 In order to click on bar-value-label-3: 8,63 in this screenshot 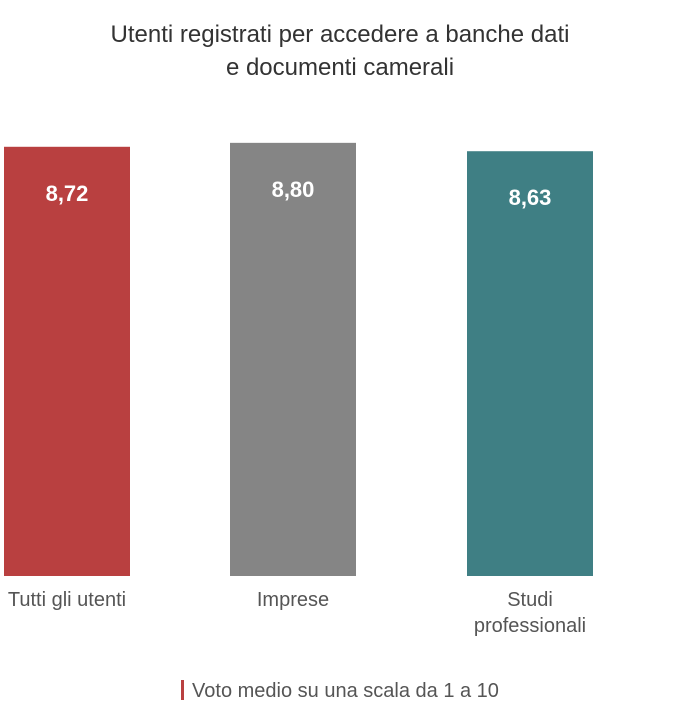, I will do `click(530, 197)`.